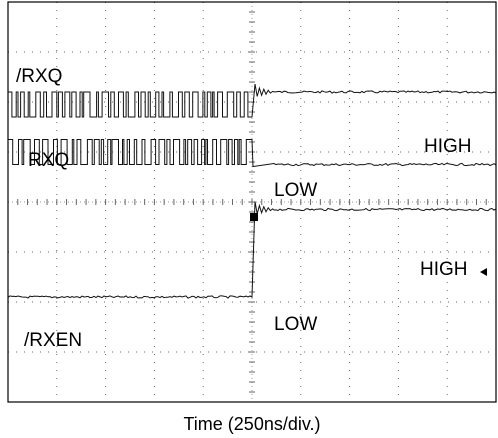 Image resolution: width=498 pixels, height=438 pixels. I want to click on trace-inv-rxq, so click(252, 100).